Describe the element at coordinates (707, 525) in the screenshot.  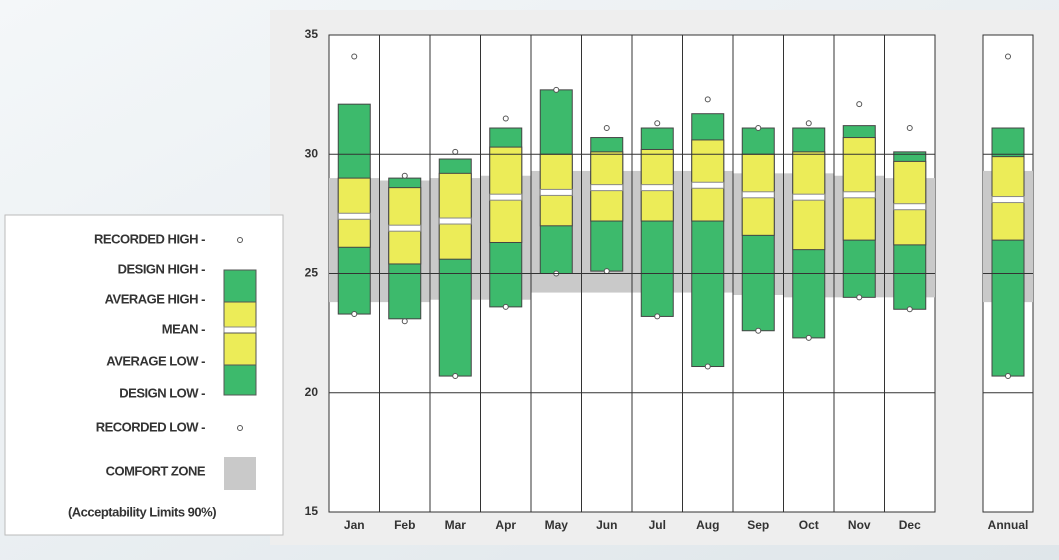
I see `x-tick-label: Aug` at that location.